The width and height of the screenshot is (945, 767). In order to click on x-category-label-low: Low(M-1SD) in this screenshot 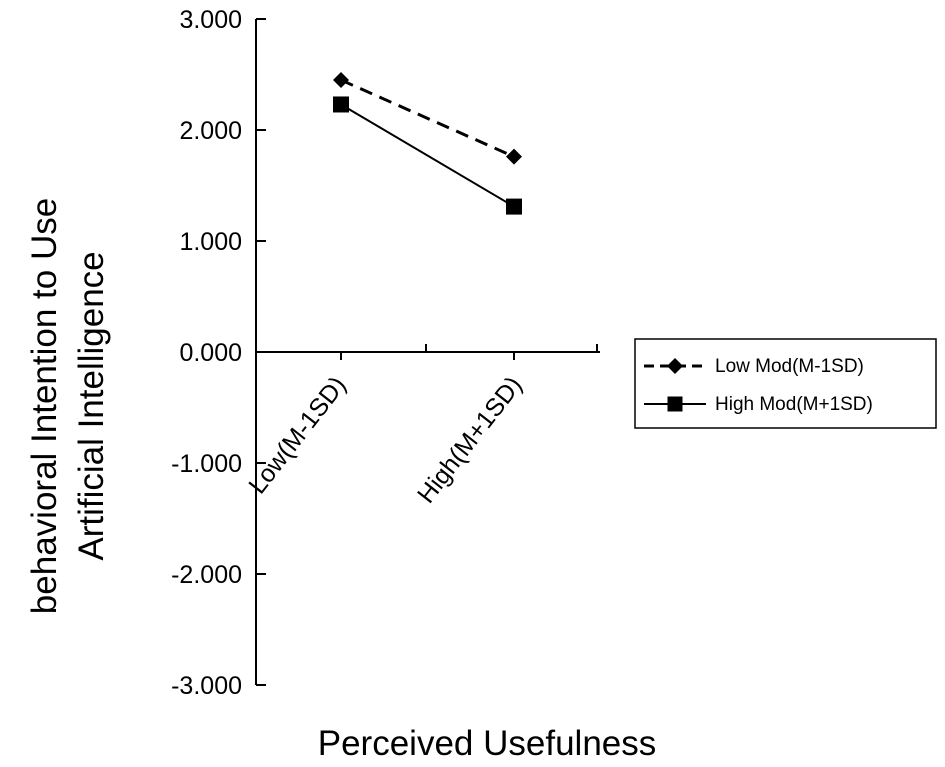, I will do `click(297, 435)`.